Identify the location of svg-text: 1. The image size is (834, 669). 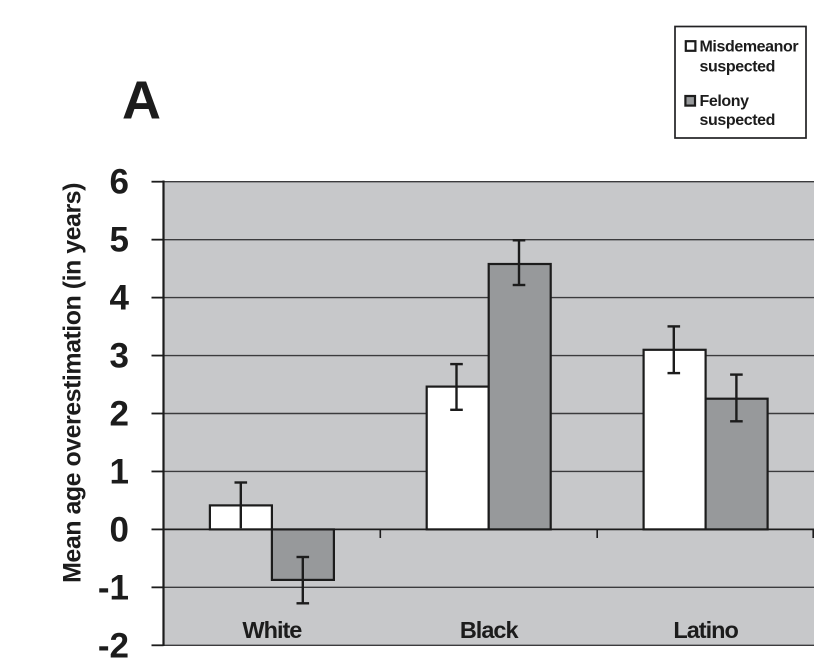
(119, 471).